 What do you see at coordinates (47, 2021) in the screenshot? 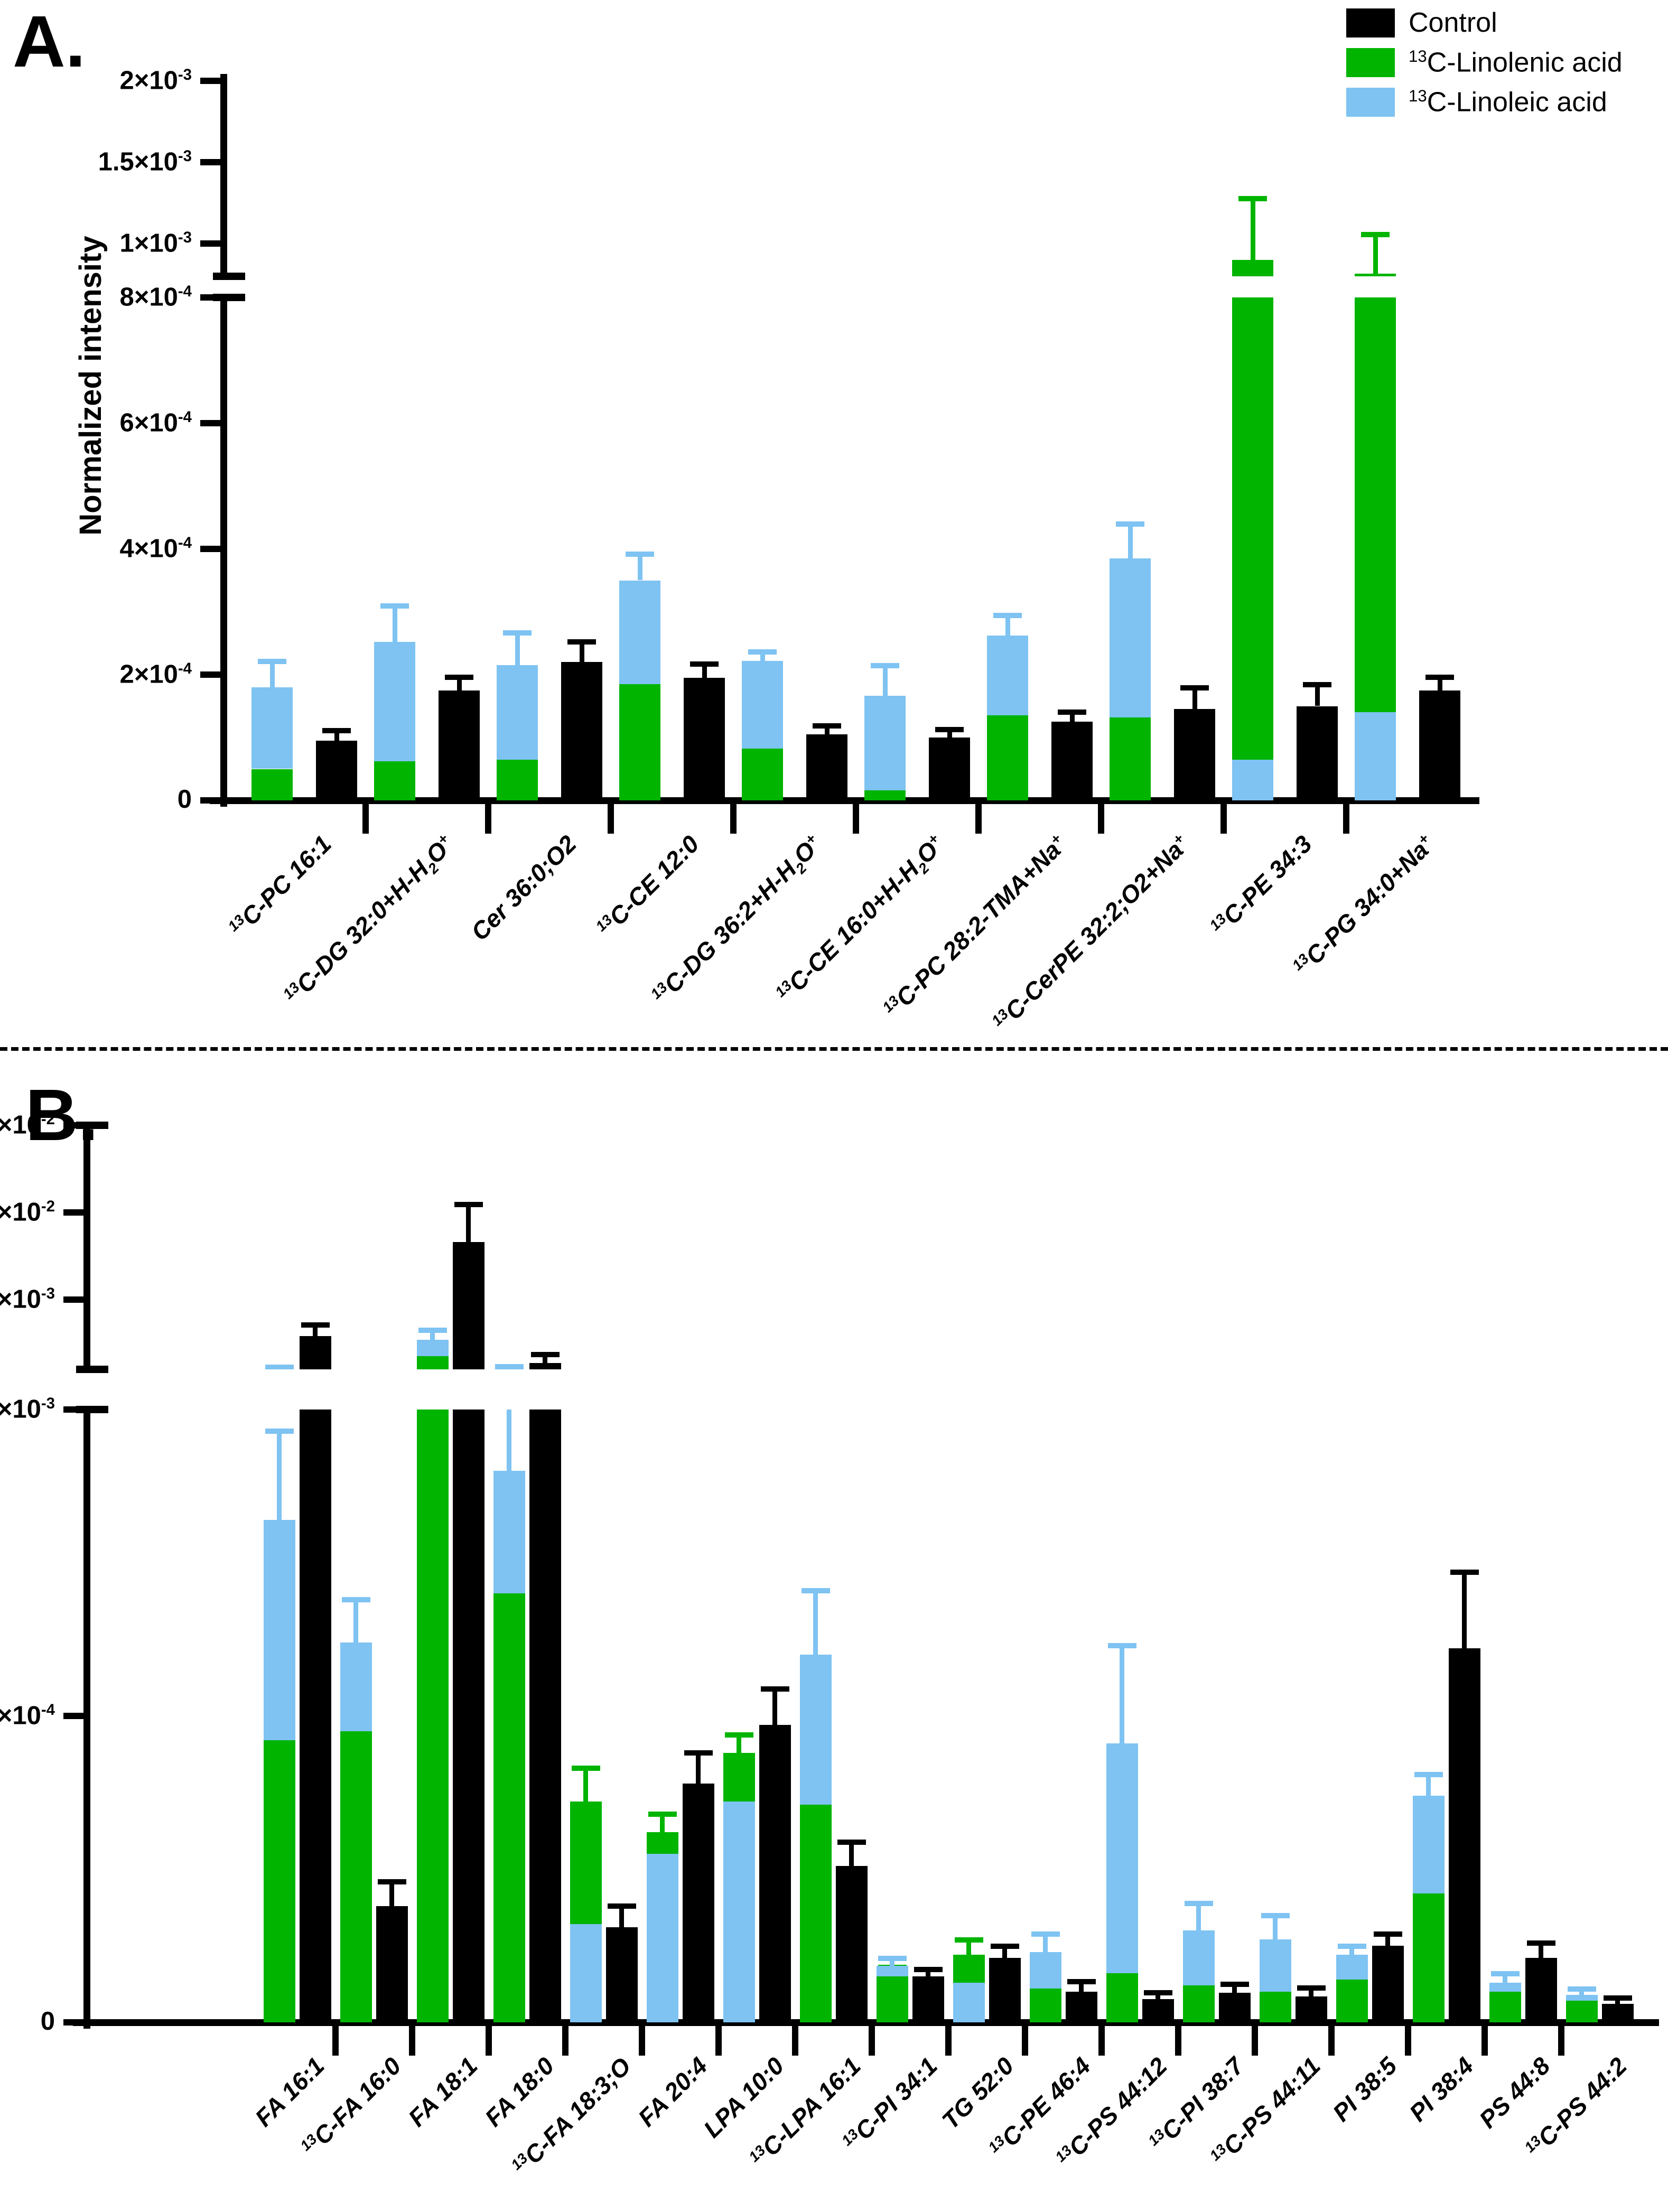
I see `y-tick-label: 0` at bounding box center [47, 2021].